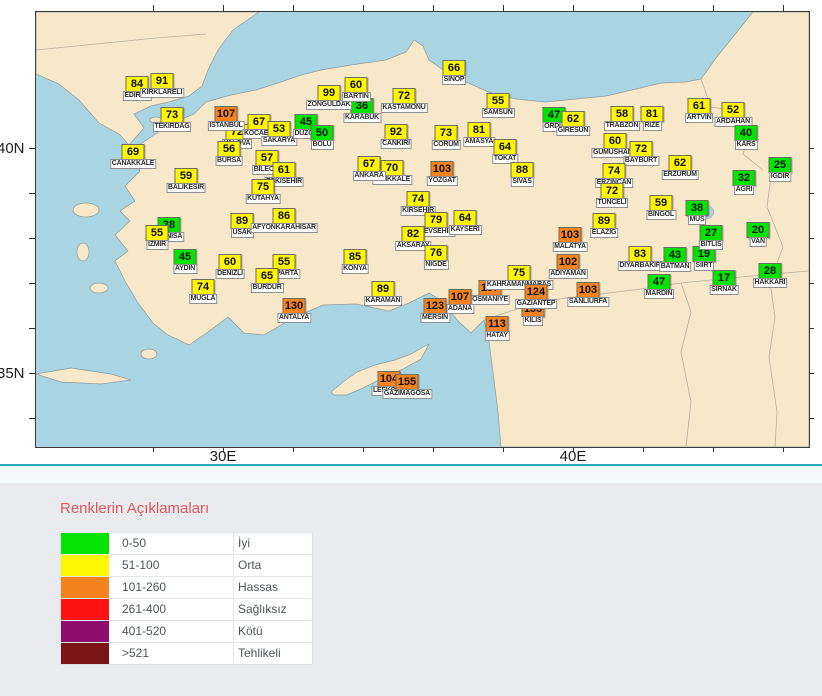  Describe the element at coordinates (133, 156) in the screenshot. I see `city-marker-canakkale: 69 CANAKKALE` at that location.